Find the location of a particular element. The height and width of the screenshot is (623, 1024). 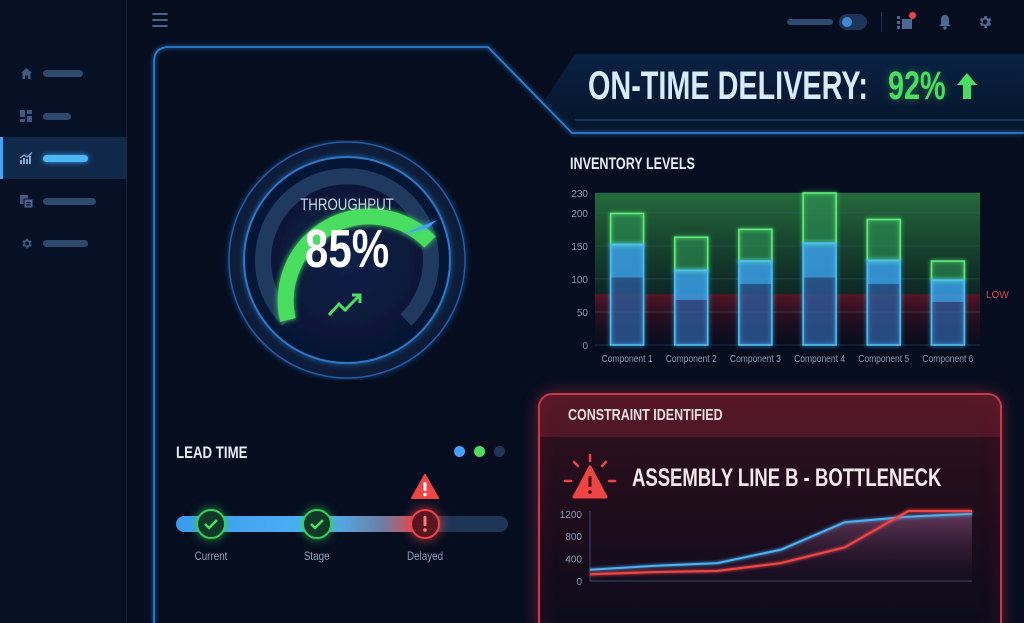

stage-delayed-node is located at coordinates (425, 524).